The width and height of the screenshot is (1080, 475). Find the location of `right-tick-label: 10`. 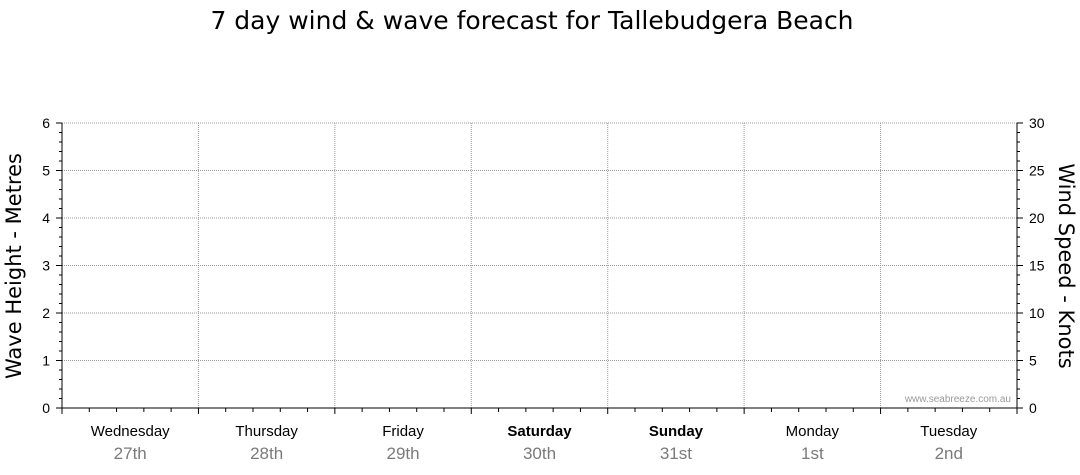

right-tick-label: 10 is located at coordinates (1037, 313).